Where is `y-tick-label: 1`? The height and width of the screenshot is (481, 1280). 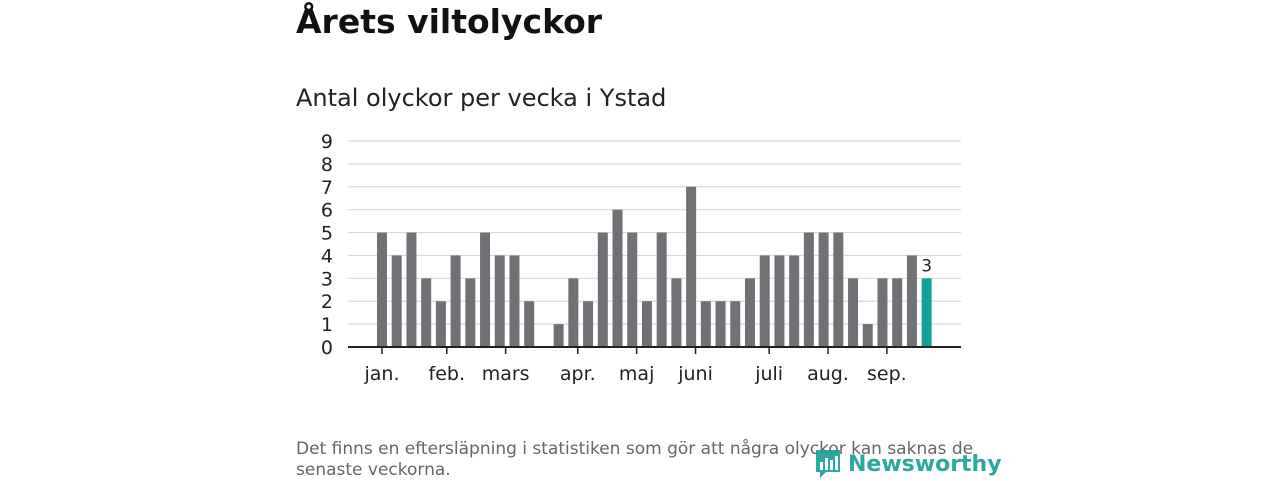 y-tick-label: 1 is located at coordinates (327, 325).